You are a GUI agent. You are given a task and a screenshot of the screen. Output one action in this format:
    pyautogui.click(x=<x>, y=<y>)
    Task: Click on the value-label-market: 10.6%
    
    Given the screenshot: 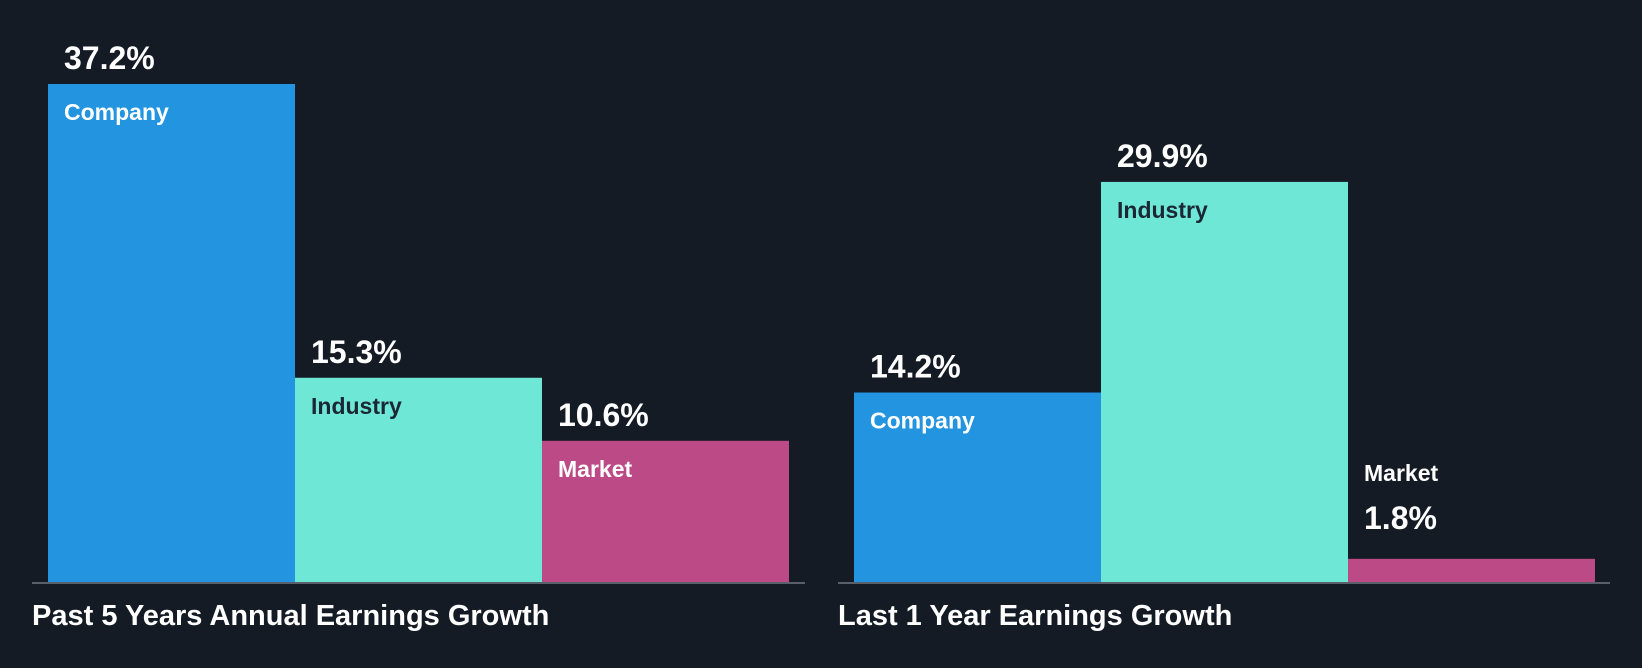 What is the action you would take?
    pyautogui.click(x=603, y=415)
    